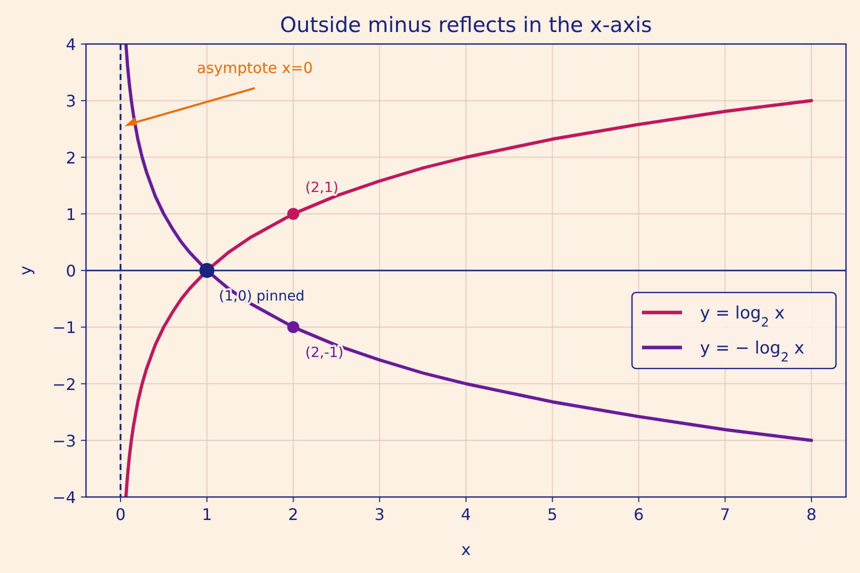 The image size is (860, 573). What do you see at coordinates (71, 44) in the screenshot?
I see `y-tick-label: 4` at bounding box center [71, 44].